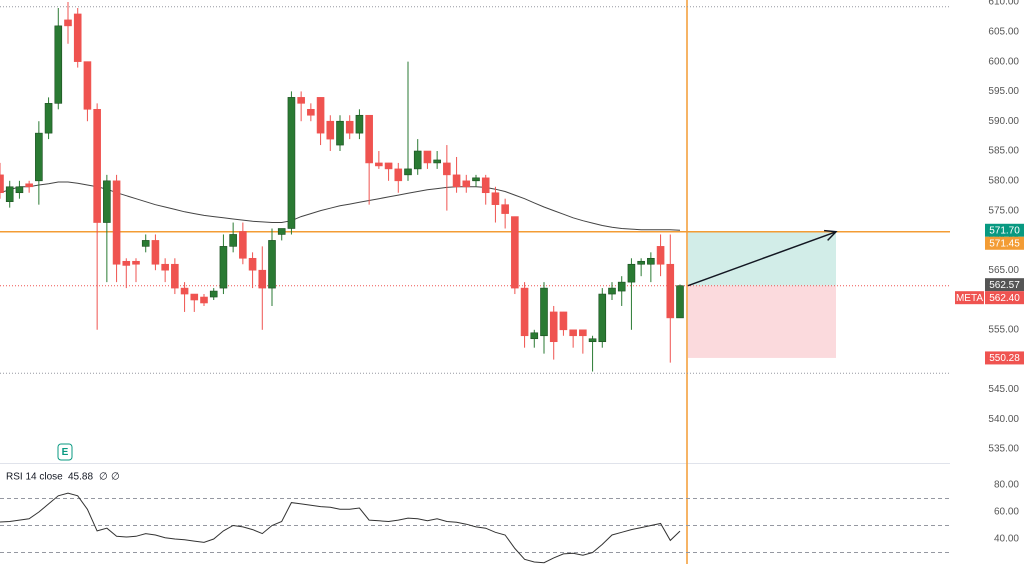 The height and width of the screenshot is (564, 1024). Describe the element at coordinates (762, 259) in the screenshot. I see `trade-arrow` at that location.